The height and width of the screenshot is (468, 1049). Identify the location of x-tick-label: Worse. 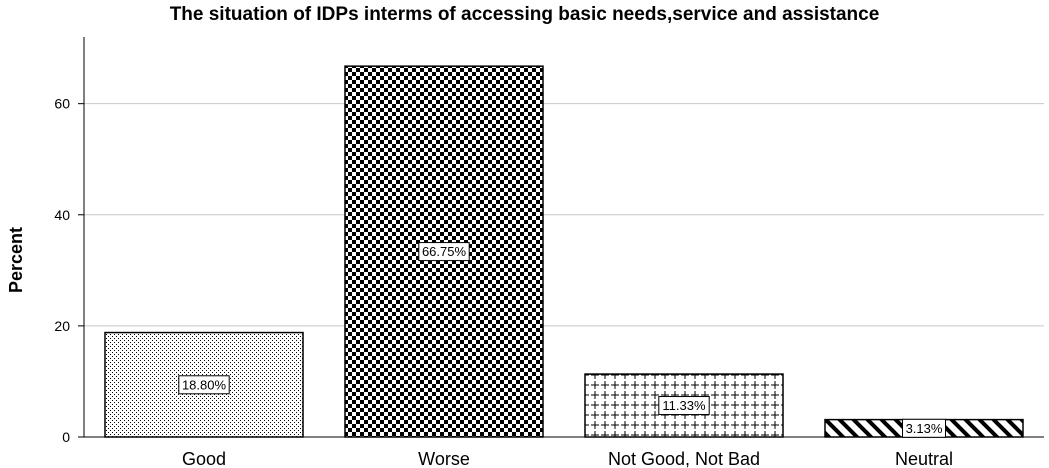
(444, 458).